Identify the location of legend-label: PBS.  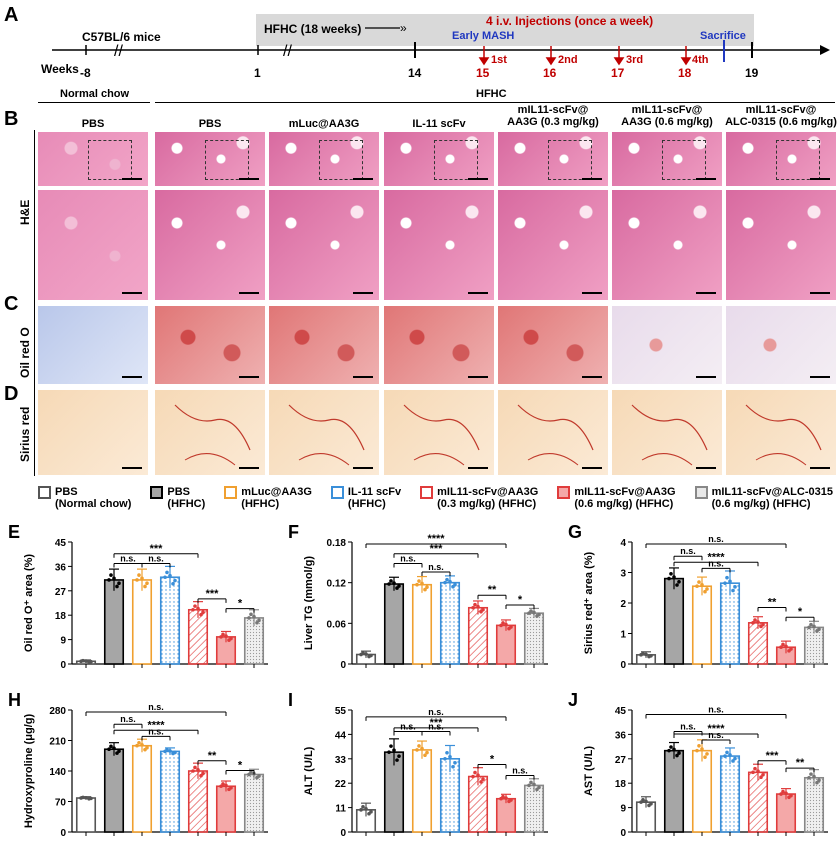
(66, 492).